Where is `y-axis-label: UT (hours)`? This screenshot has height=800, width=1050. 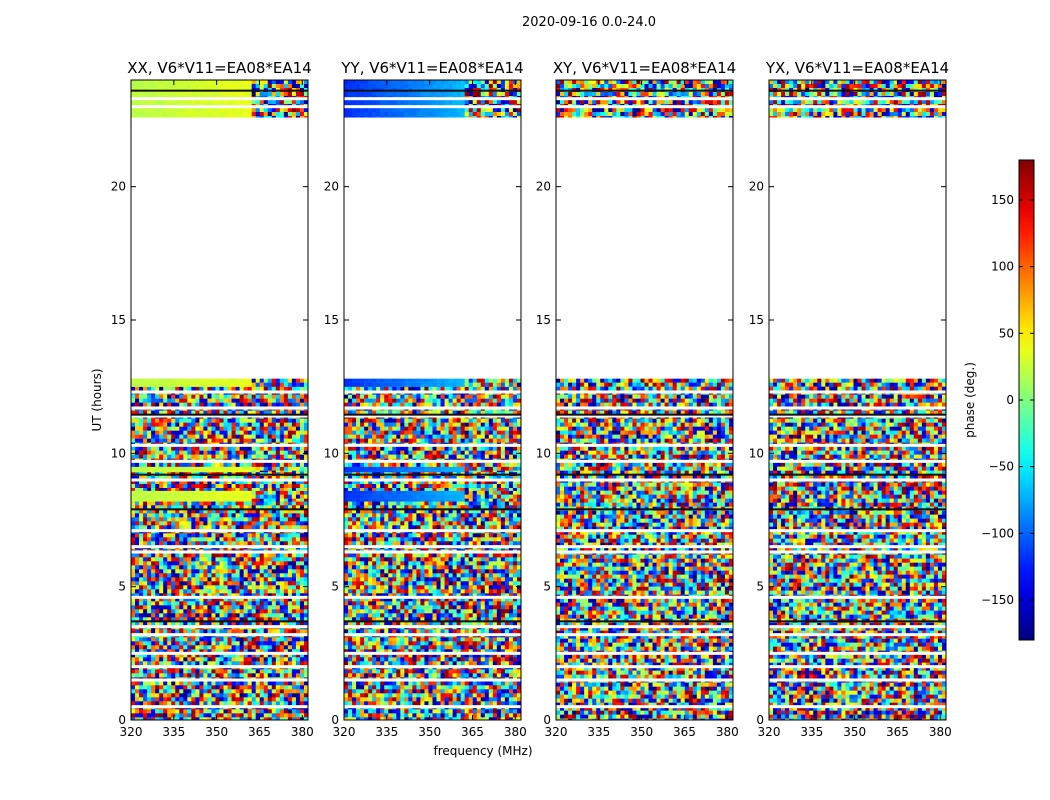
y-axis-label: UT (hours) is located at coordinates (97, 399).